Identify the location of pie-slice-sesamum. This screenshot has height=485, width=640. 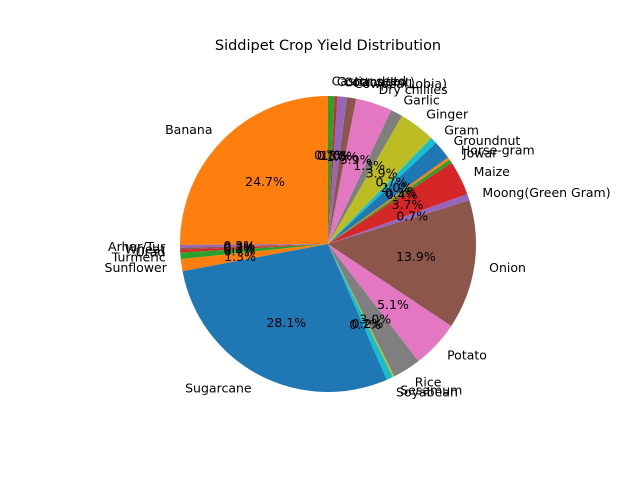
(361, 311).